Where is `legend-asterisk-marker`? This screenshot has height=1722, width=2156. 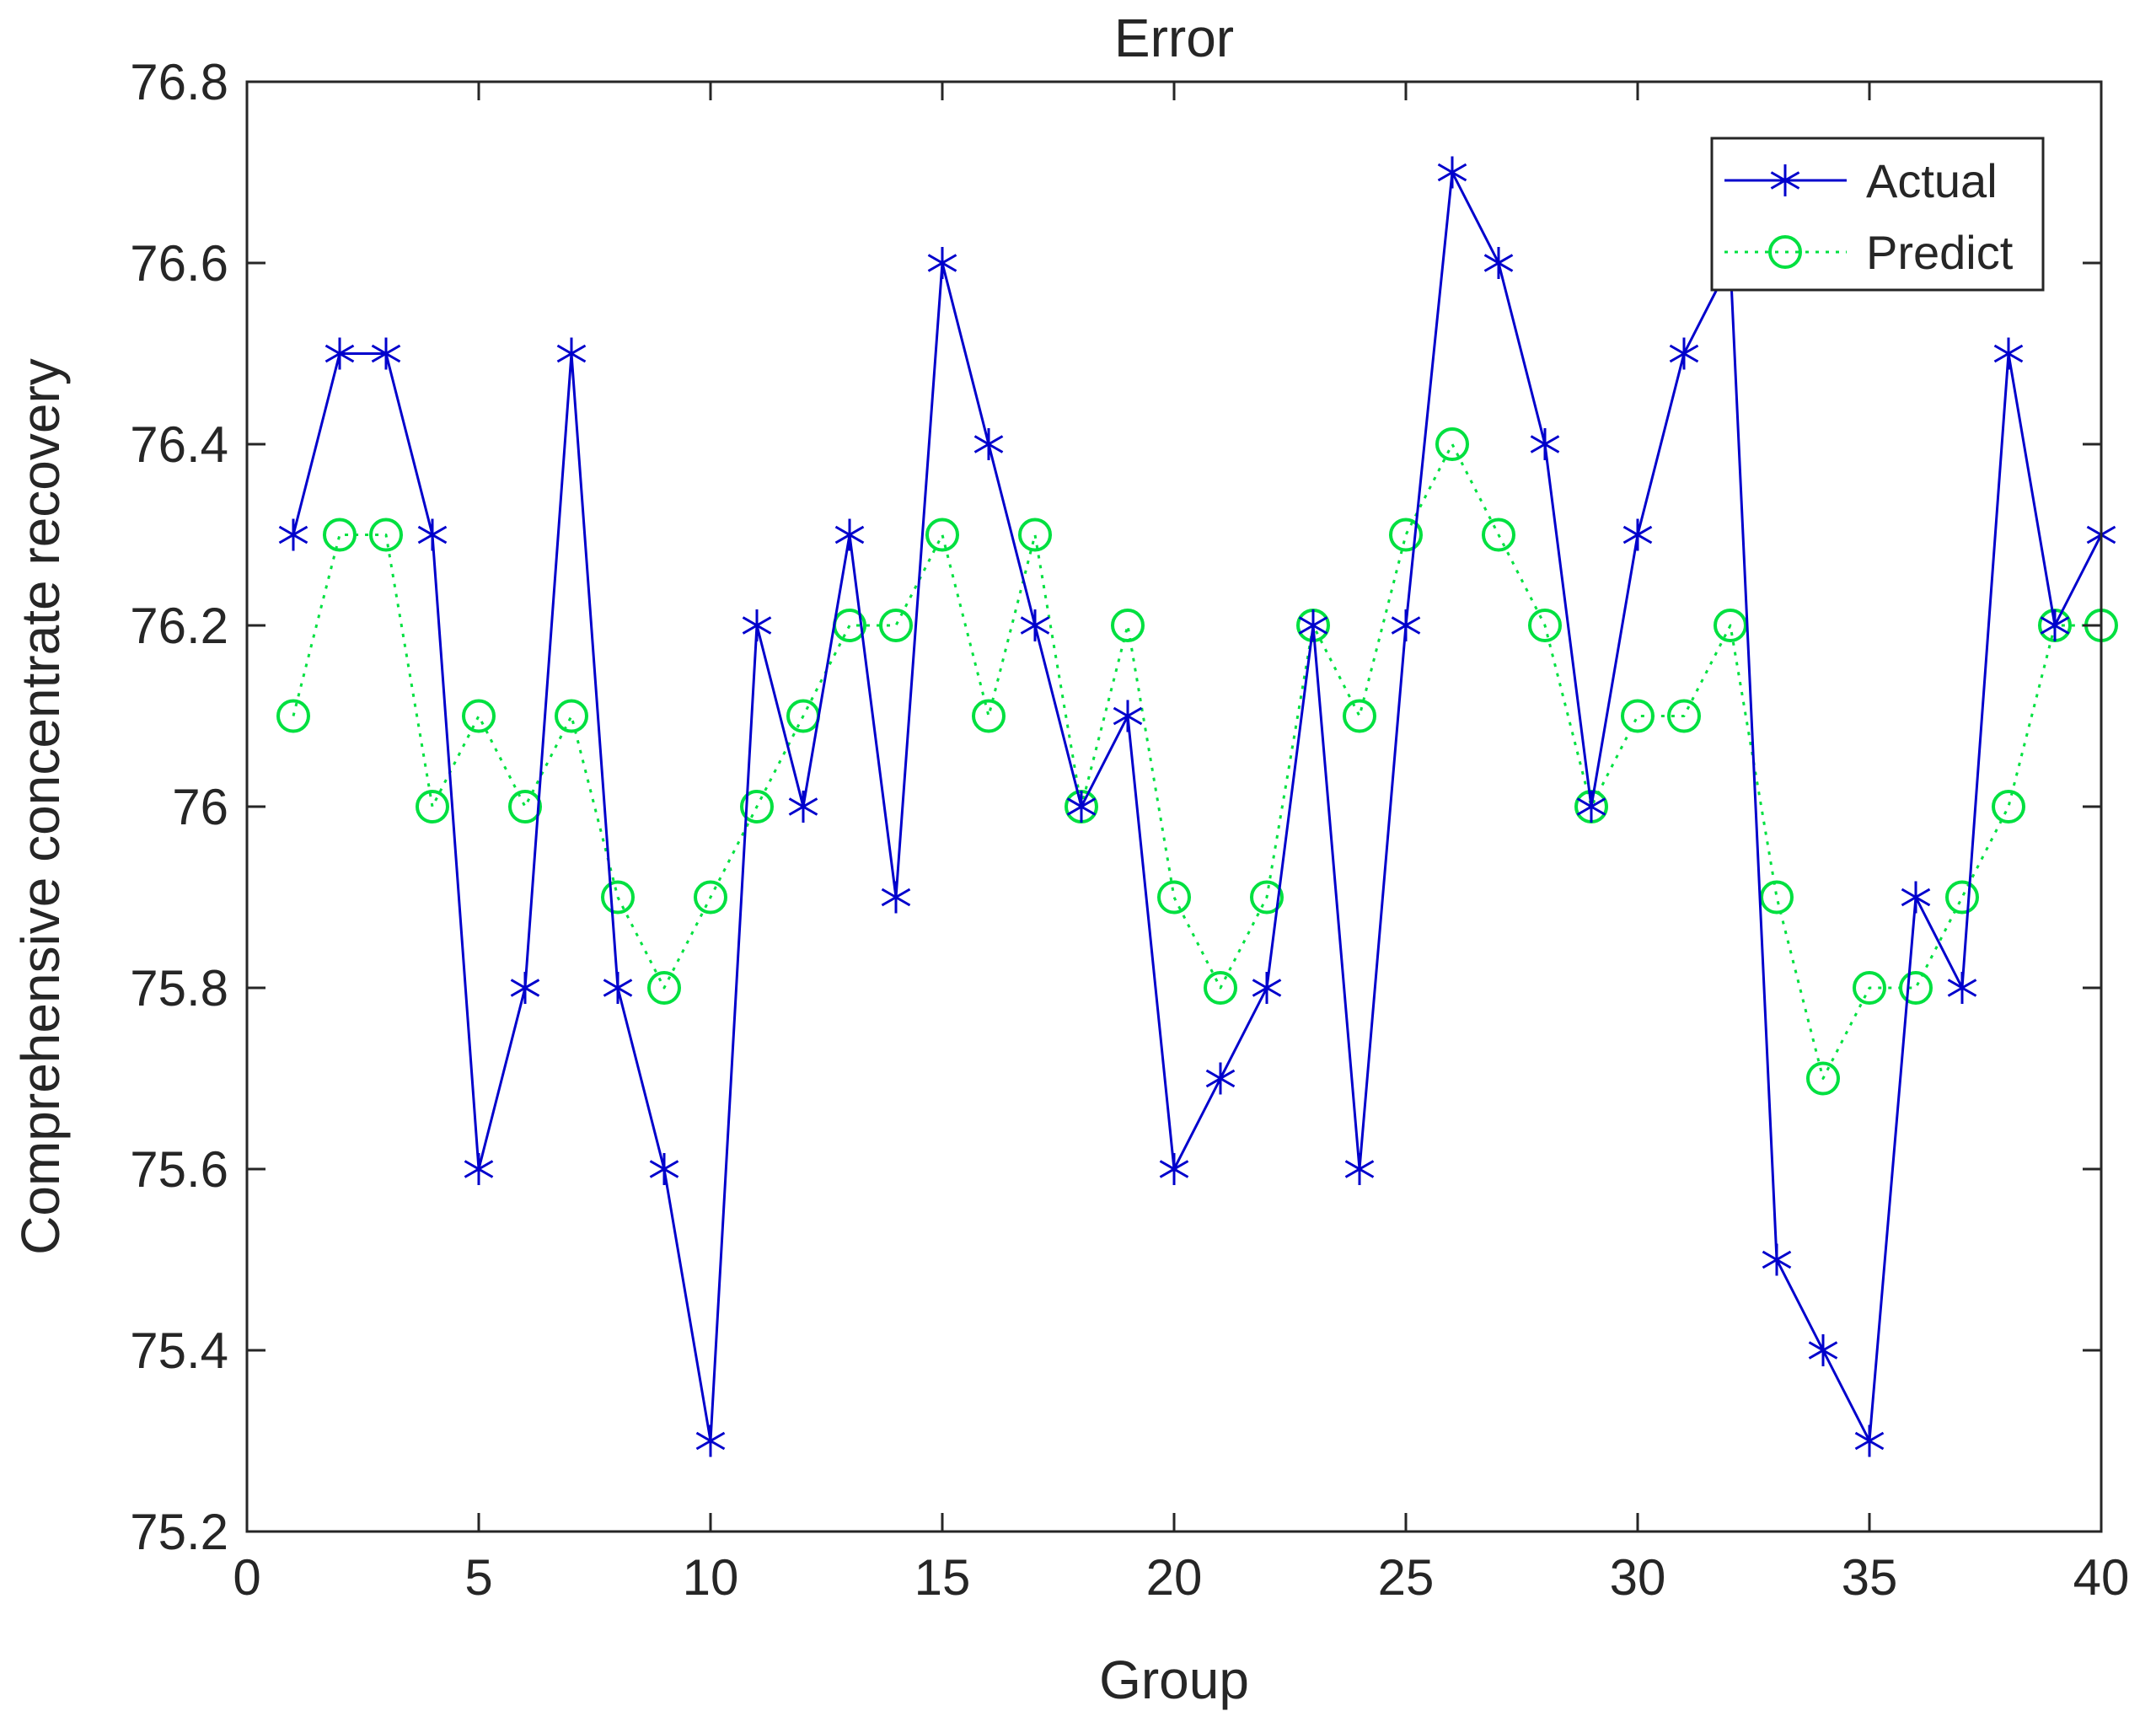 legend-asterisk-marker is located at coordinates (1785, 180).